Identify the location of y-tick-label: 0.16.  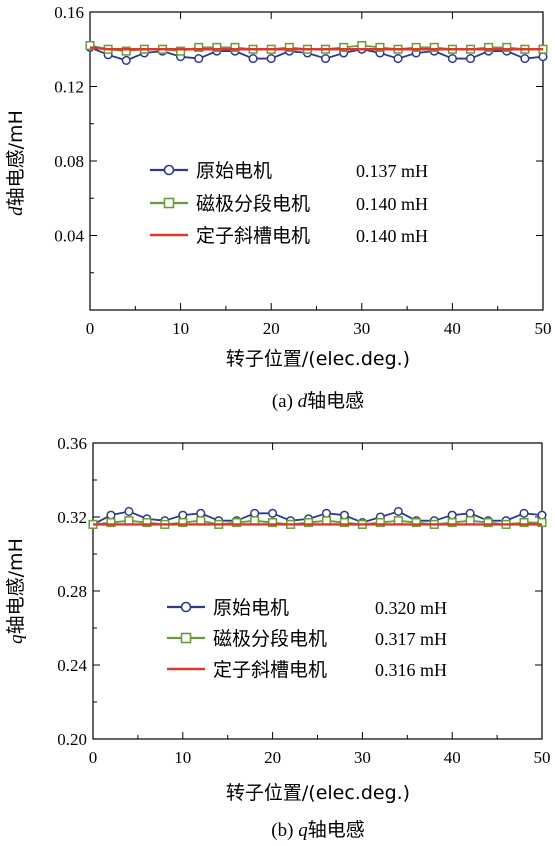
(69, 12).